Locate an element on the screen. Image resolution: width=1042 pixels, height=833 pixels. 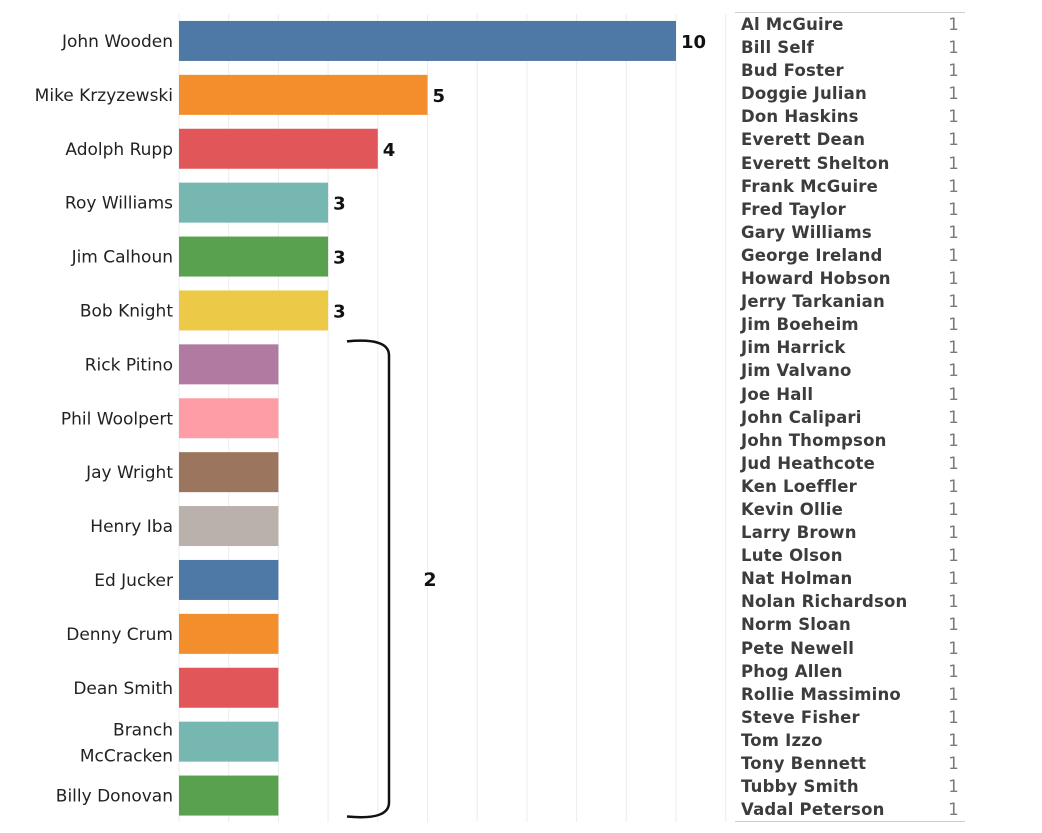
table-row: Don Haskins 1 is located at coordinates (850, 116).